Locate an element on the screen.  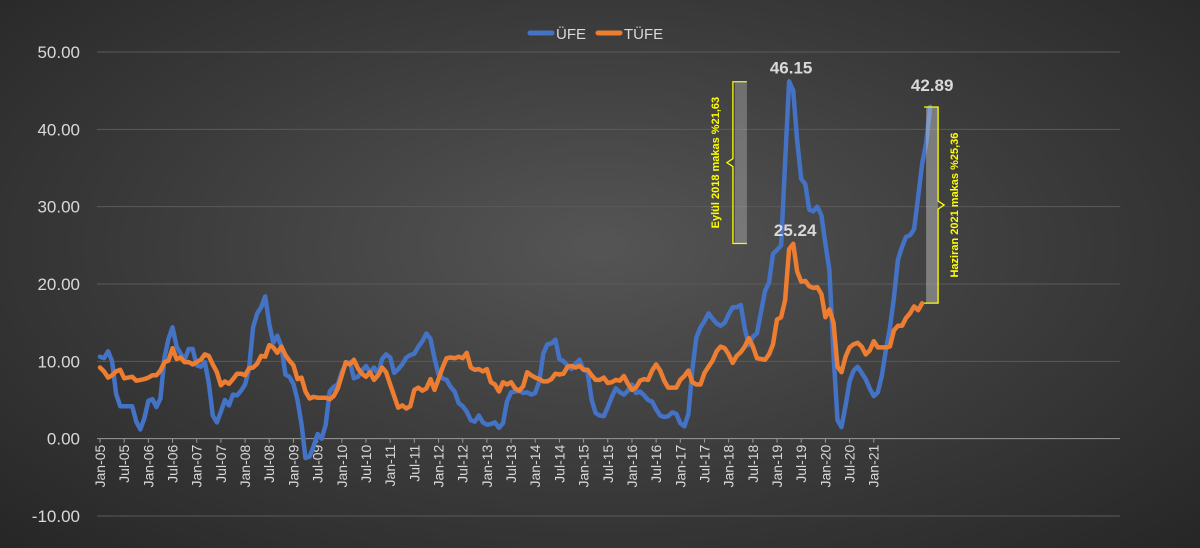
y-tick-label: 30.00 is located at coordinates (58, 207).